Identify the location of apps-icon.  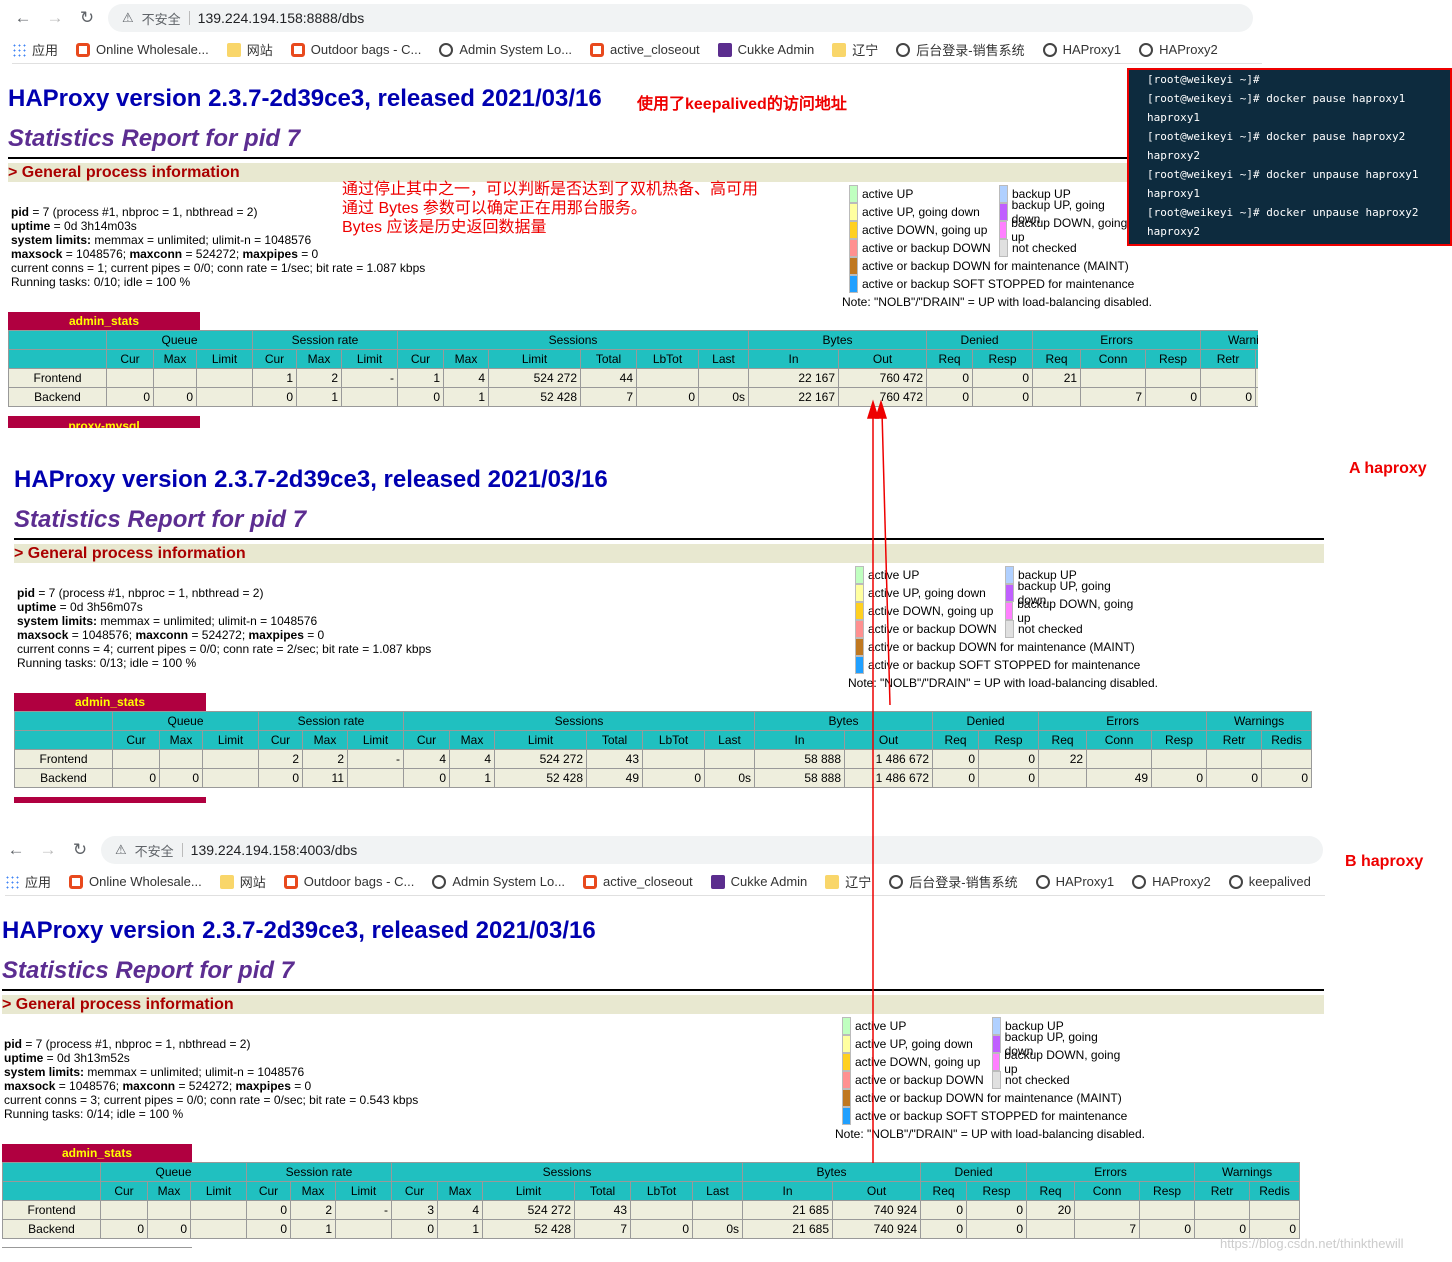
(12, 881).